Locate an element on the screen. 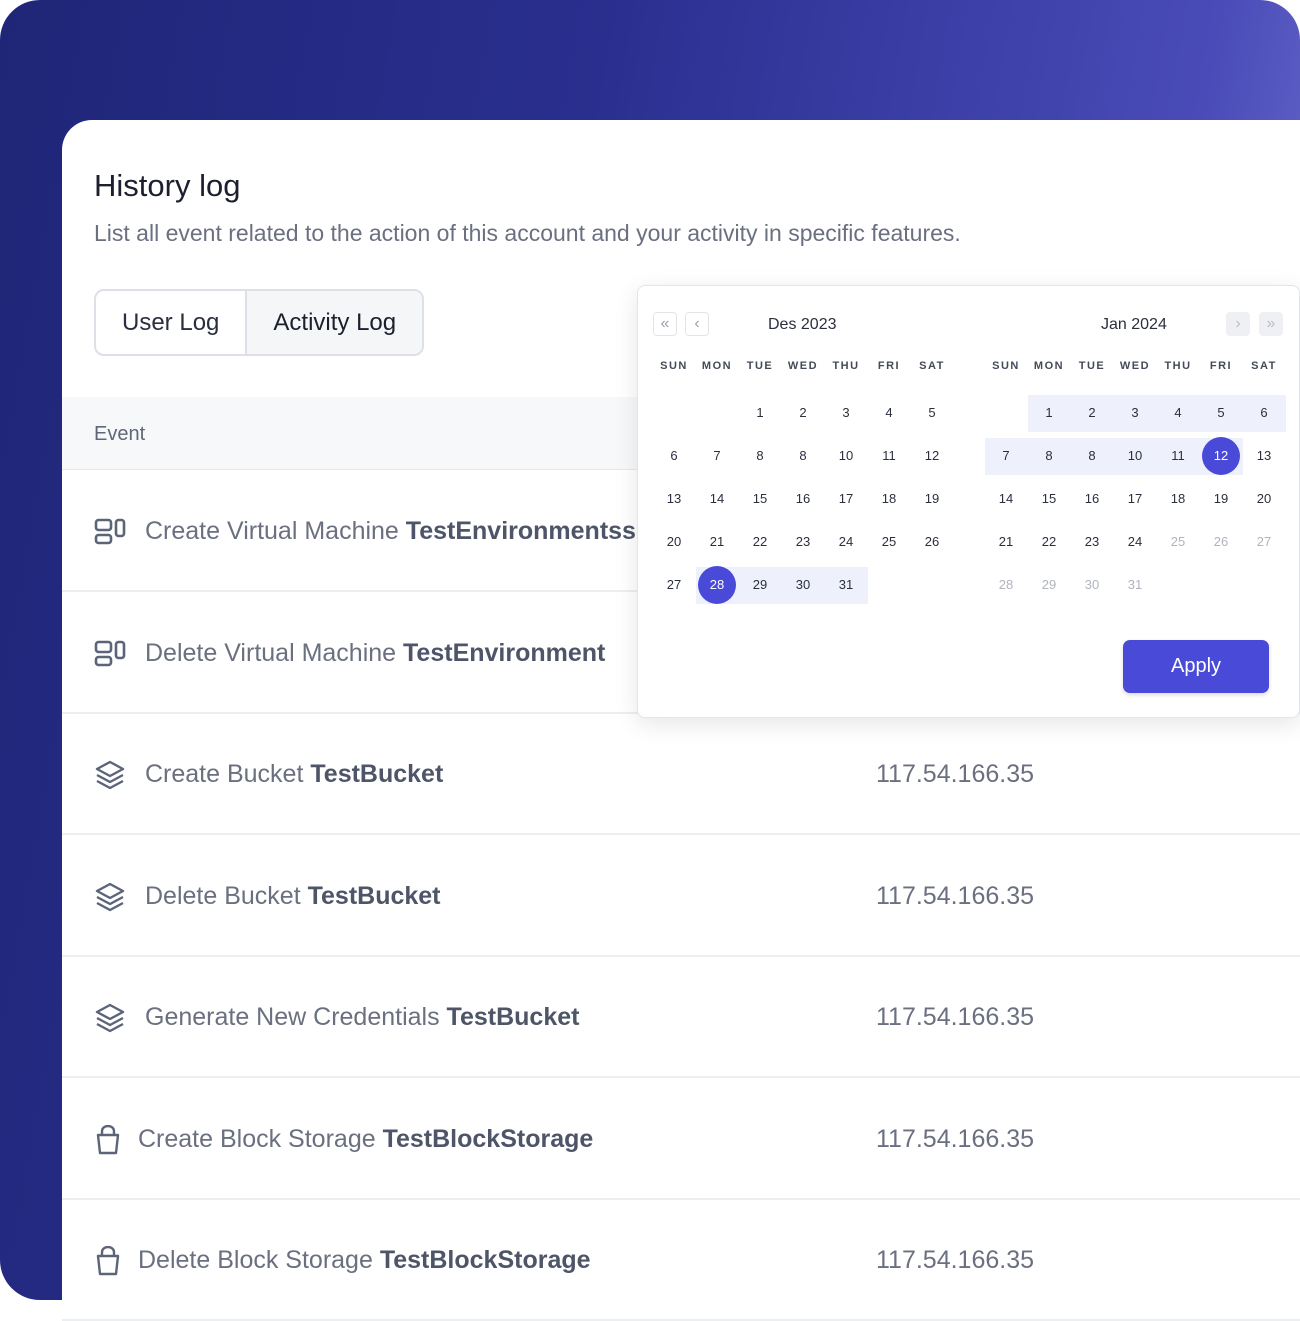 The height and width of the screenshot is (1321, 1300). event-text: Create Block Storage TestBlockStorage is located at coordinates (365, 1139).